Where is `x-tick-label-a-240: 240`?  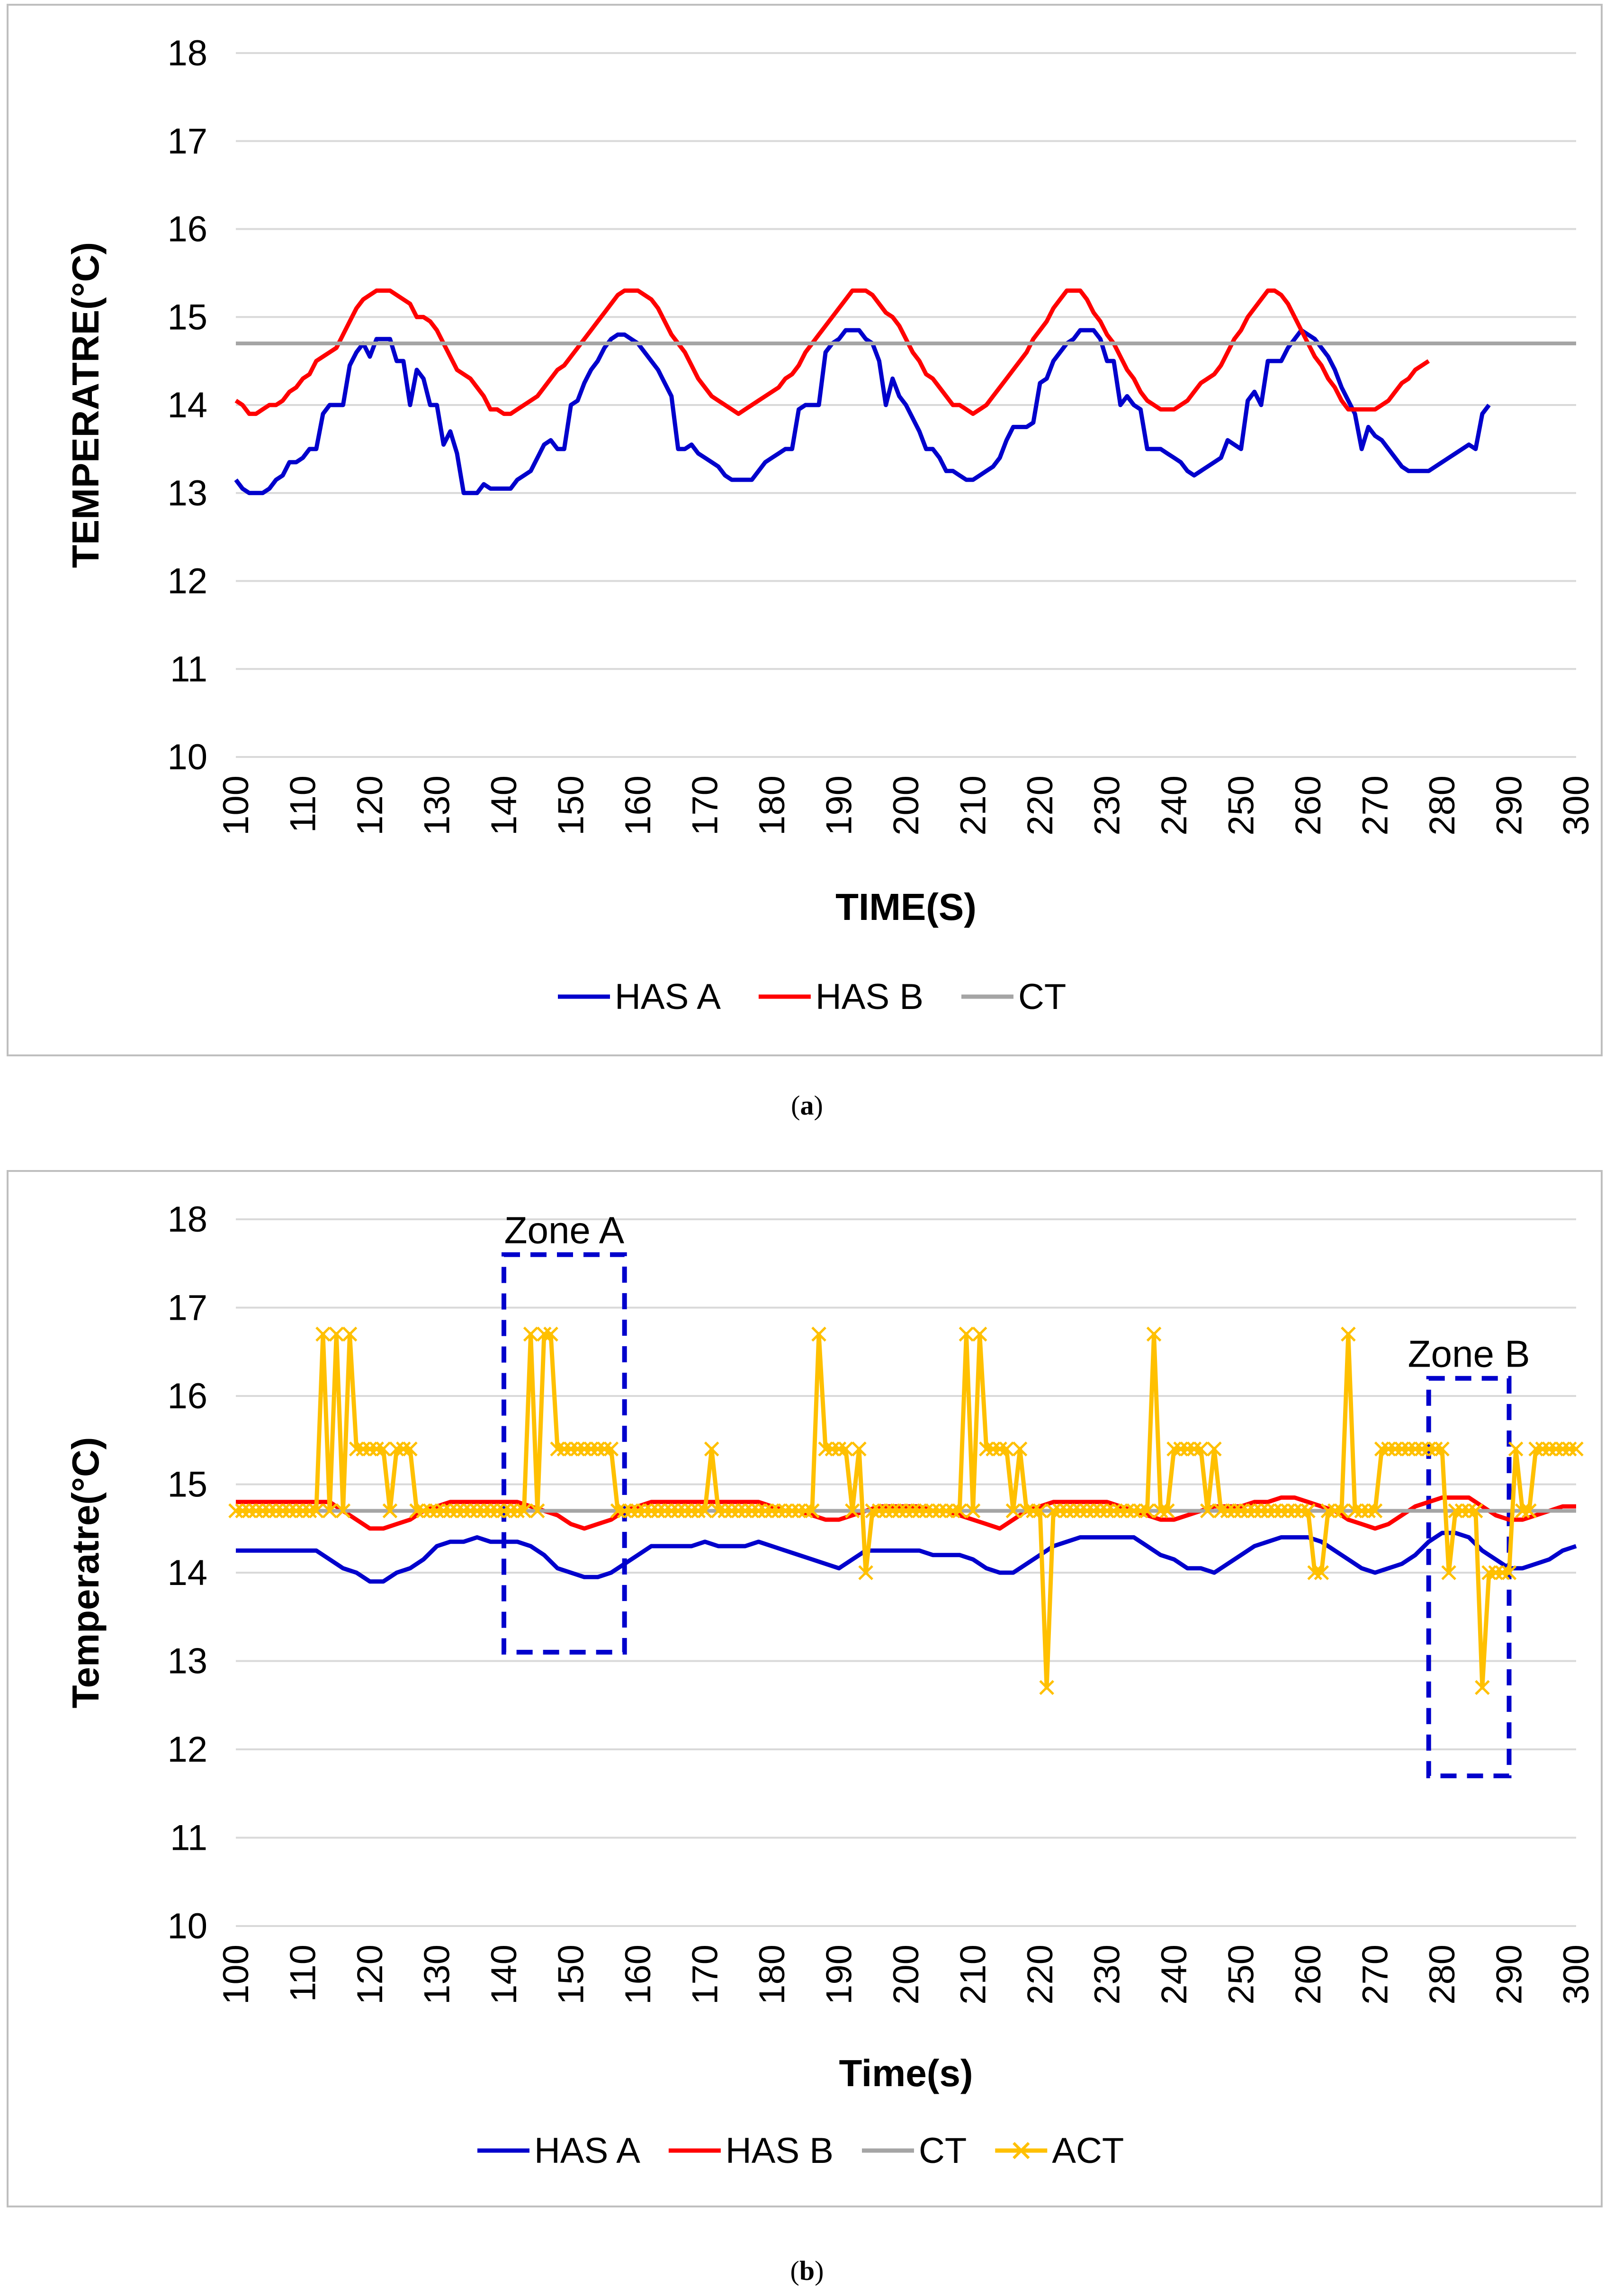 x-tick-label-a-240: 240 is located at coordinates (1174, 806).